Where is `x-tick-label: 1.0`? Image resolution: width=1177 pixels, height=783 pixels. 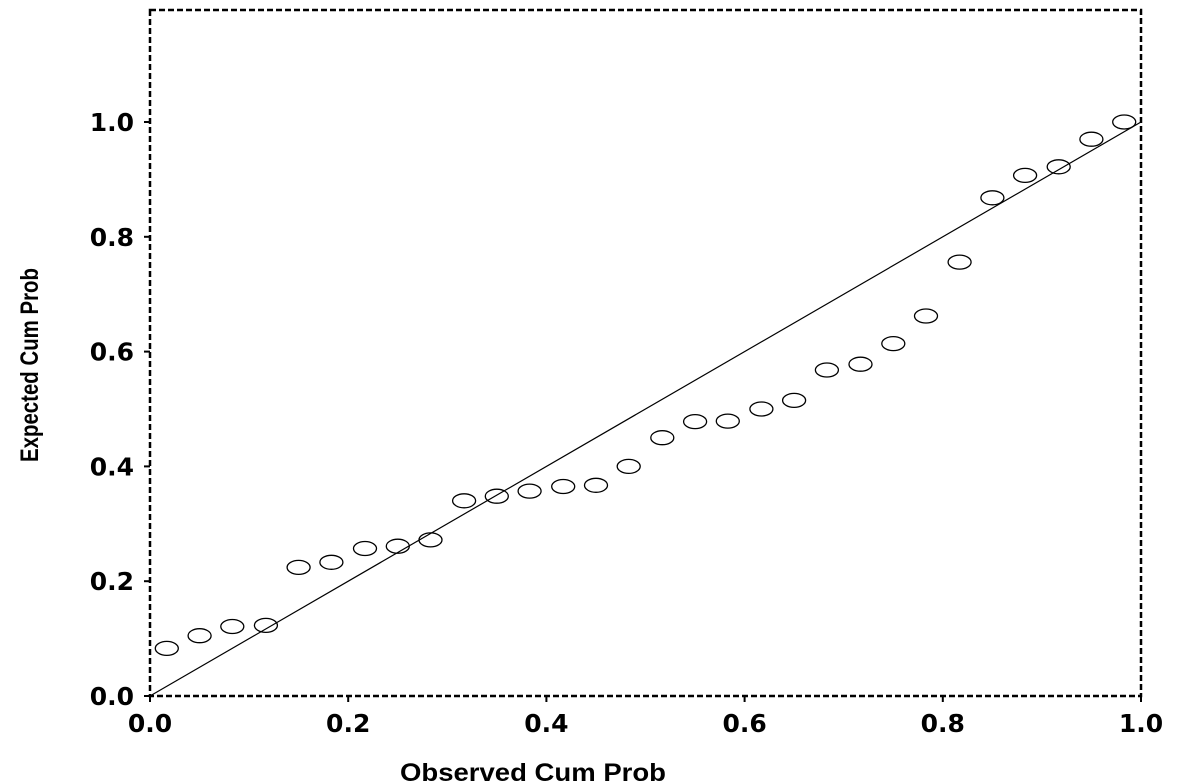 x-tick-label: 1.0 is located at coordinates (1141, 723).